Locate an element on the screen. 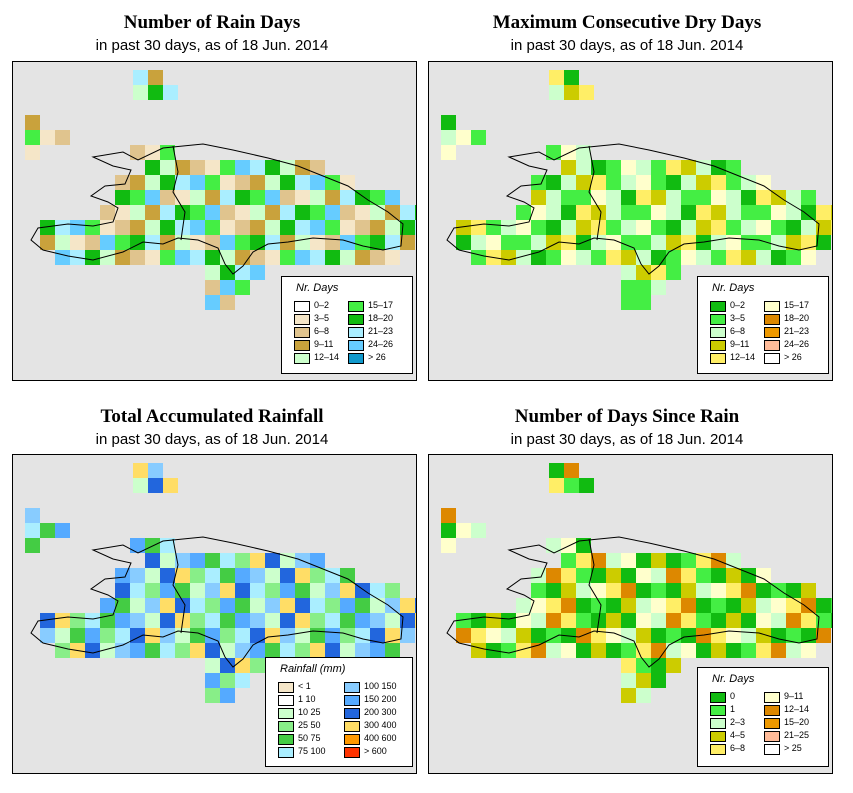  legend-label: 12–14 is located at coordinates (797, 709).